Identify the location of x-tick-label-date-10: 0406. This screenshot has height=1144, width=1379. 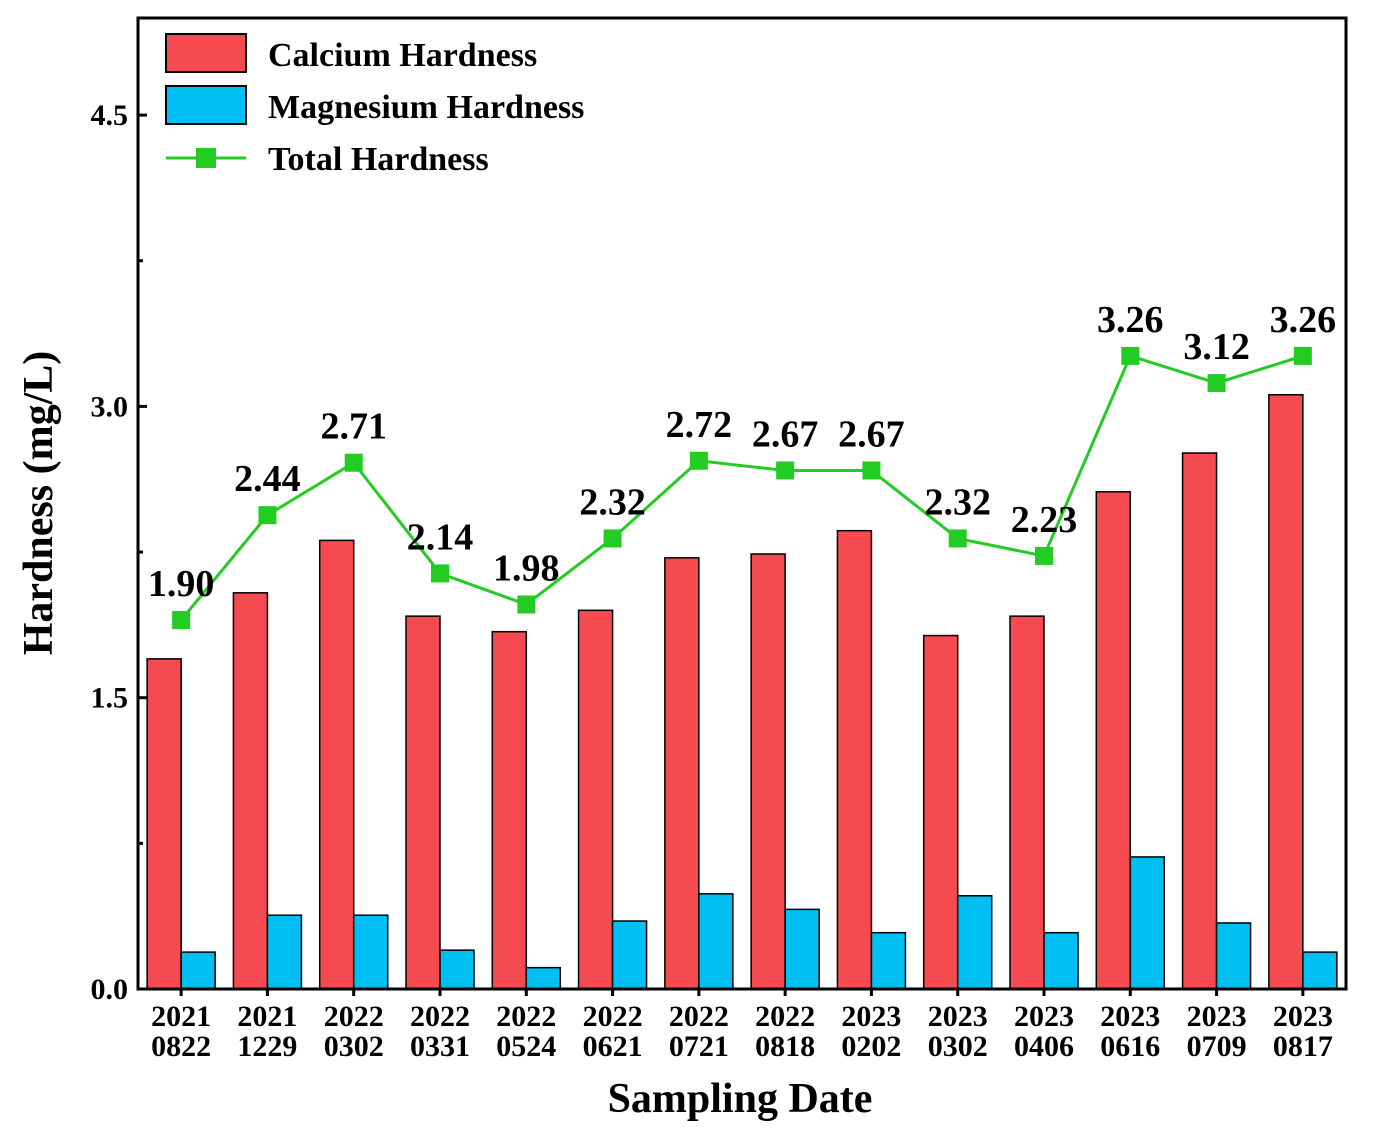
(1044, 1046).